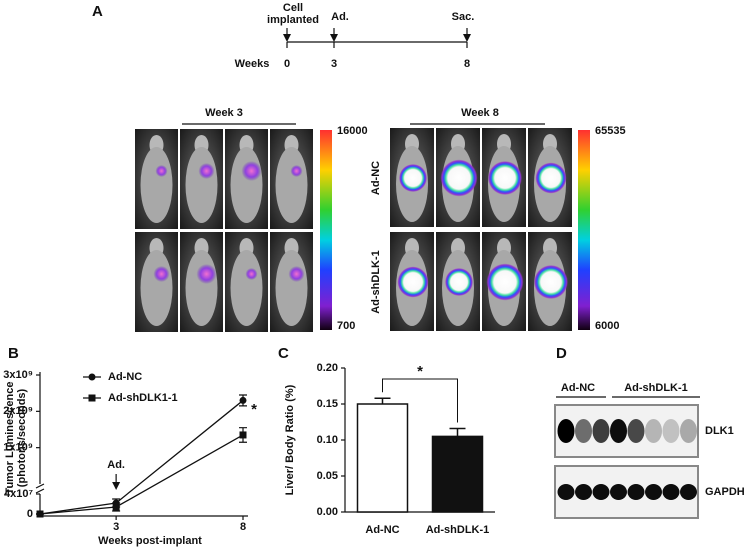 The height and width of the screenshot is (548, 745). I want to click on scale-min: 6000, so click(607, 326).